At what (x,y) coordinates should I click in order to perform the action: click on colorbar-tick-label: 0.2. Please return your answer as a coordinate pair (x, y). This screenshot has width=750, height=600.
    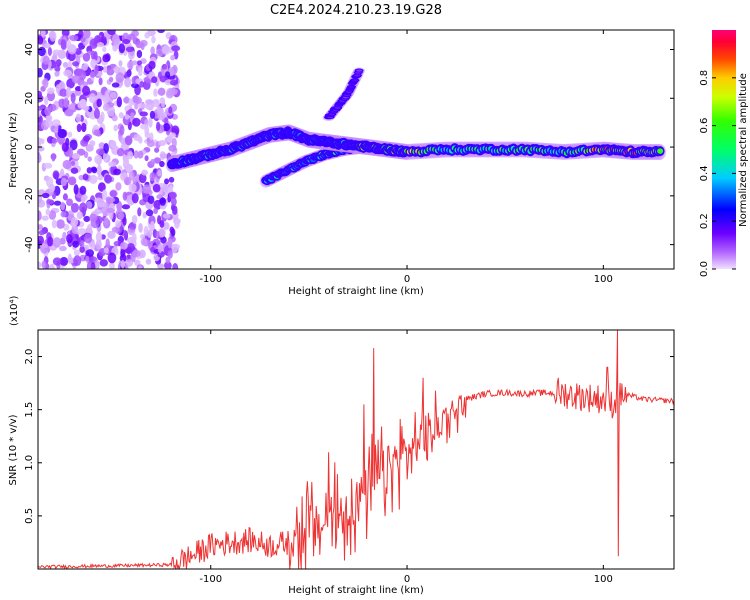
    Looking at the image, I should click on (704, 221).